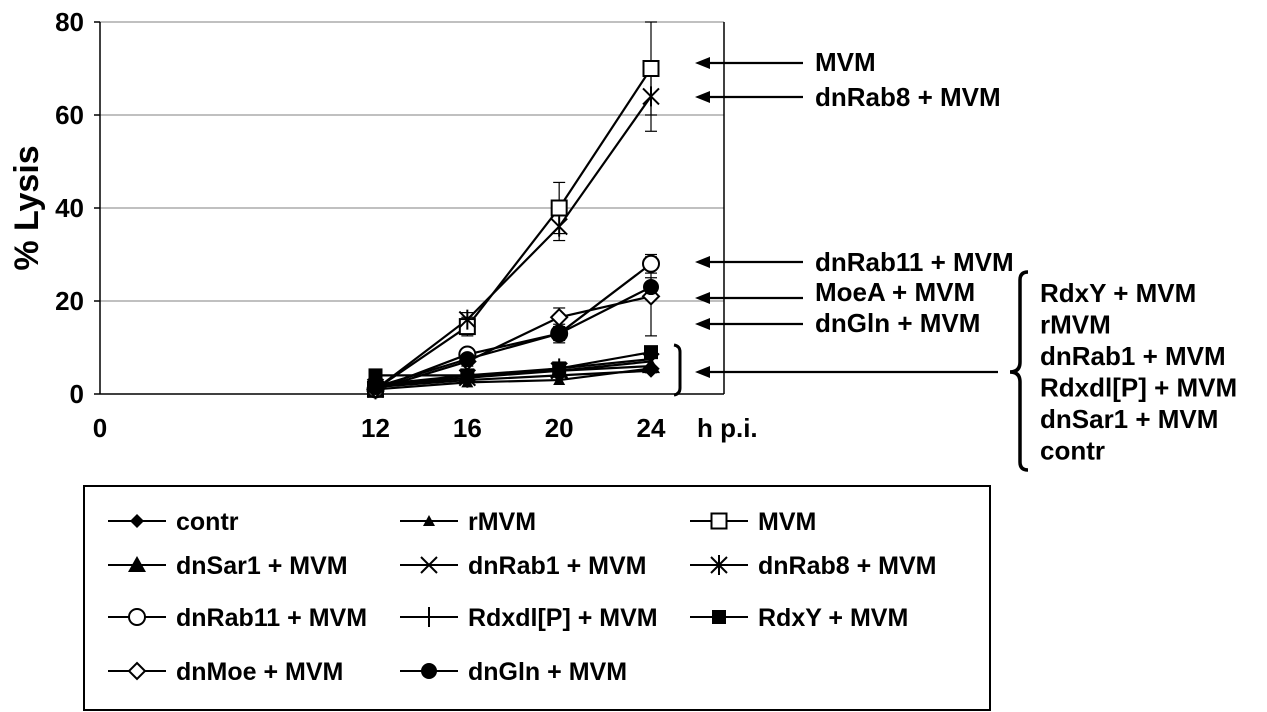 The width and height of the screenshot is (1267, 712). What do you see at coordinates (69, 115) in the screenshot?
I see `y-tick-label: 60` at bounding box center [69, 115].